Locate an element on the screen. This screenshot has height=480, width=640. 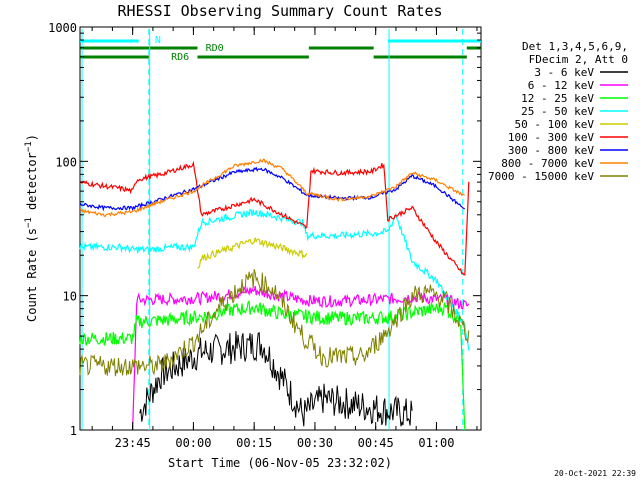
y-tick-label-2: 100 is located at coordinates (66, 162).